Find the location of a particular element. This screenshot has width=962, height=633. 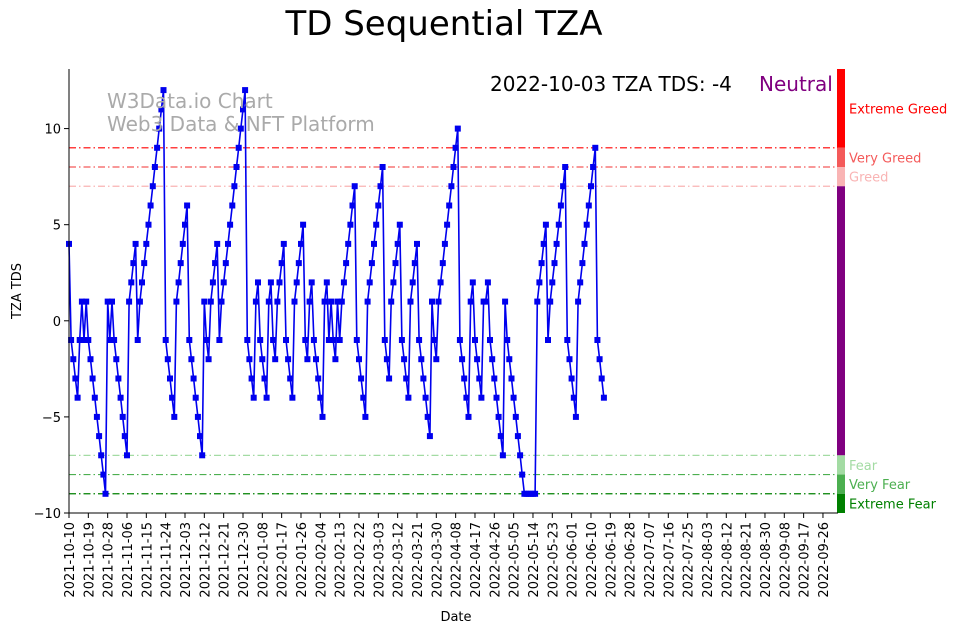

x-tick-label: 2022-08-03 is located at coordinates (708, 560).